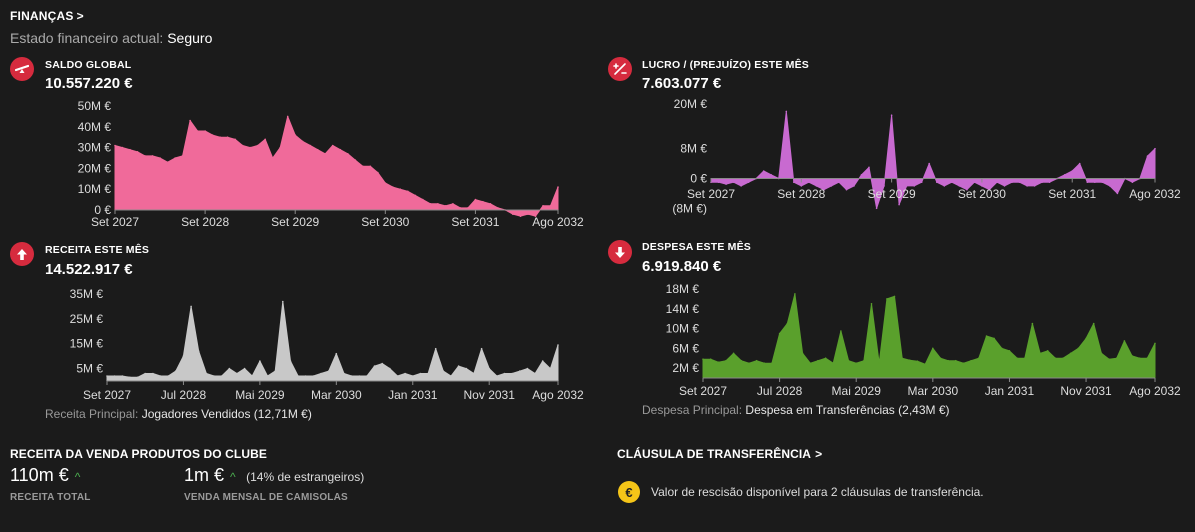 Image resolution: width=1195 pixels, height=532 pixels. What do you see at coordinates (703, 391) in the screenshot?
I see `x-tick-label: Set 2027` at bounding box center [703, 391].